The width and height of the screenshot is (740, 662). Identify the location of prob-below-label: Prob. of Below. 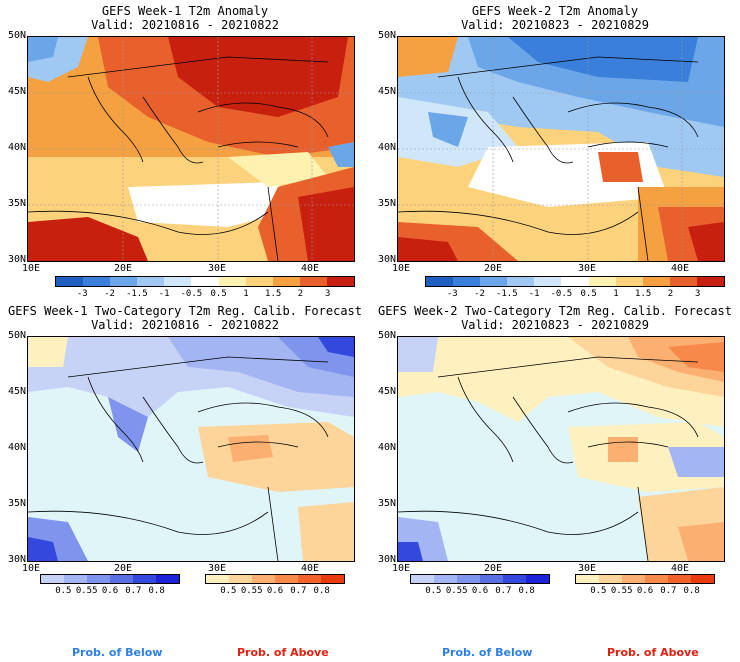
(117, 652).